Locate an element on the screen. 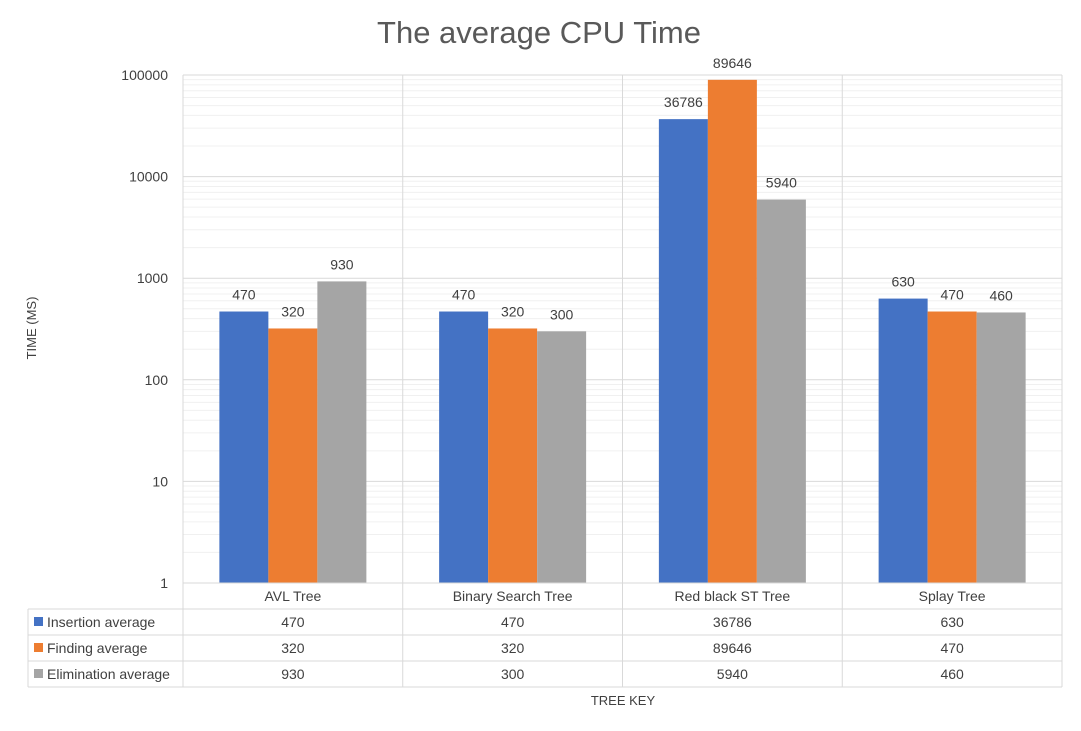  table-cell: 5940 is located at coordinates (732, 674).